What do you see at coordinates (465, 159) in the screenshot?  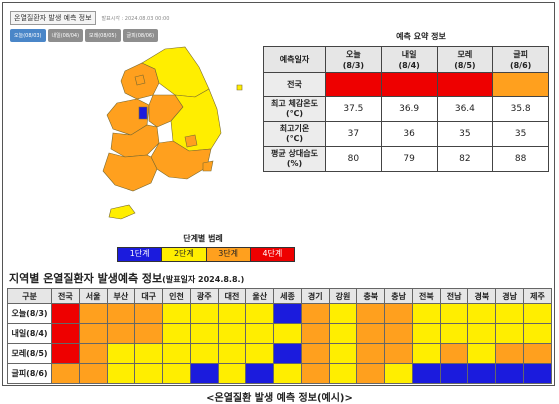 I see `summary-value-cell: 82` at bounding box center [465, 159].